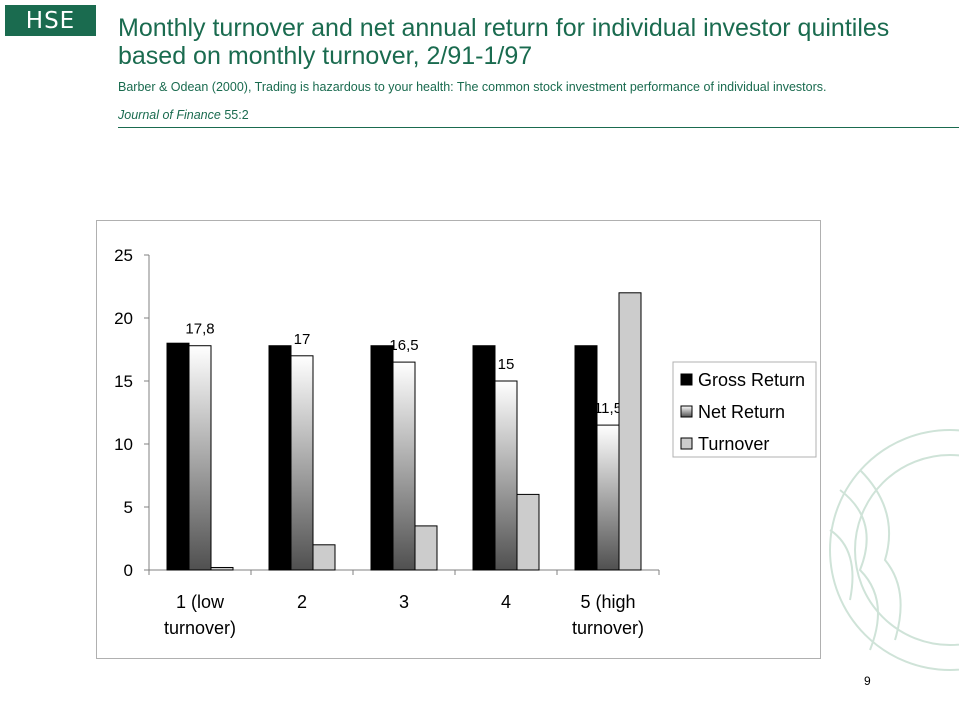  What do you see at coordinates (686, 411) in the screenshot?
I see `legend-swatch-net-return` at bounding box center [686, 411].